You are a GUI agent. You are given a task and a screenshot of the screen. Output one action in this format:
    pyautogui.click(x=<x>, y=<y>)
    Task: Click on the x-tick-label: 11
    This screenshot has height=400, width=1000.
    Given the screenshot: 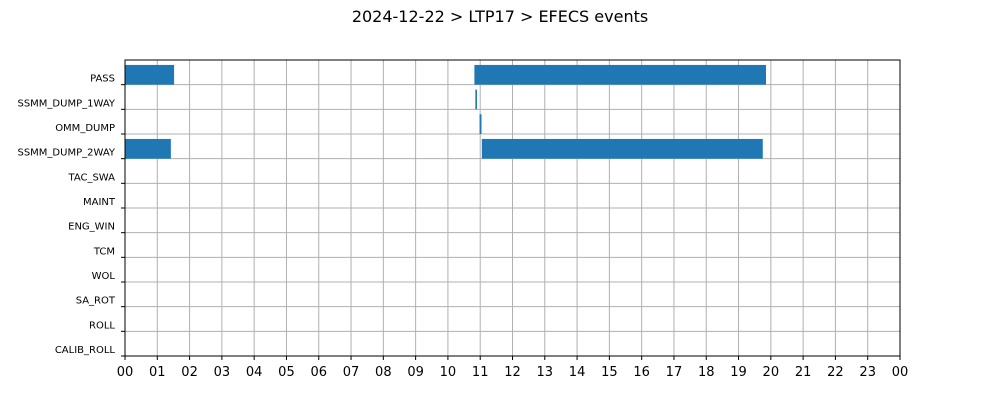 What is the action you would take?
    pyautogui.click(x=480, y=372)
    